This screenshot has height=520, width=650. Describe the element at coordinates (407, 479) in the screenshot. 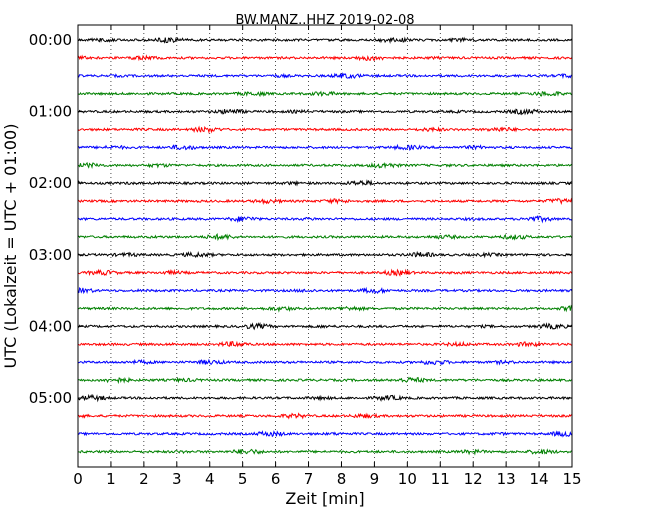

I see `x-tick-label: 10` at that location.